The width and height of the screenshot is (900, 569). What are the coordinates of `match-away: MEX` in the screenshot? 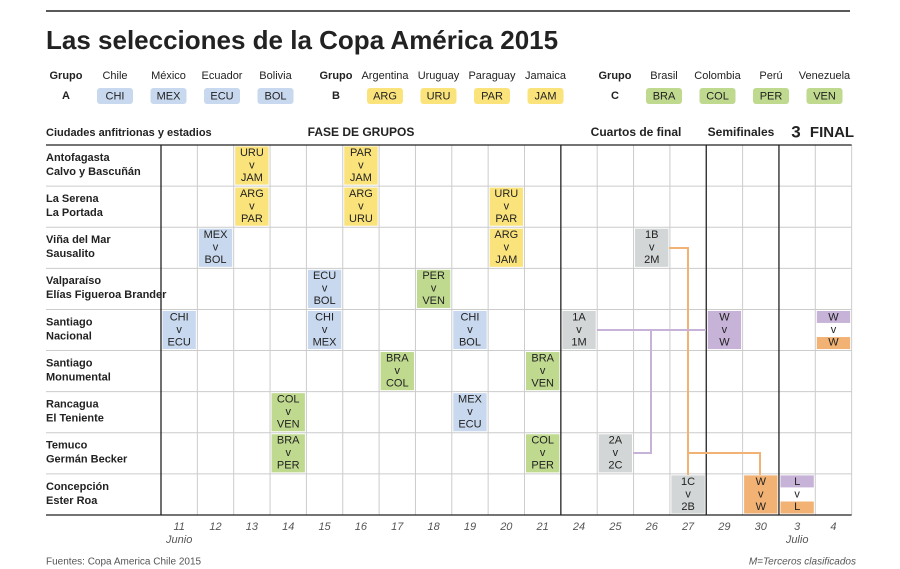 It's located at (325, 342).